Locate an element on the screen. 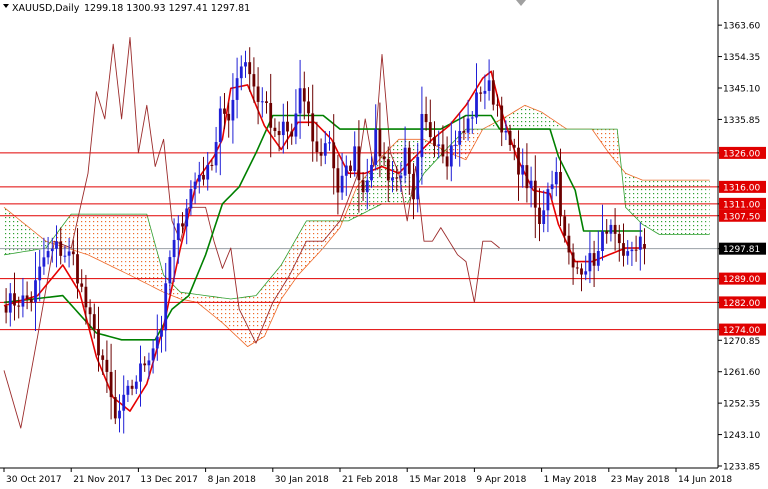 The image size is (768, 489). time-tick-label: 23 May 2018 is located at coordinates (640, 480).